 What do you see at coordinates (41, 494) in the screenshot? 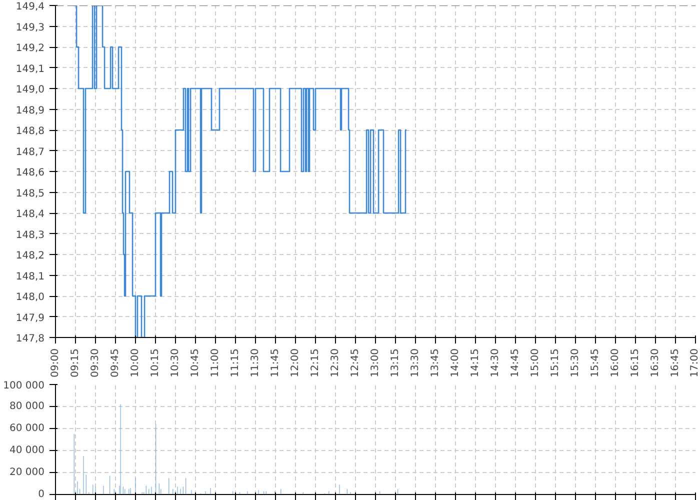
I see `y-tick-label: 0` at bounding box center [41, 494].